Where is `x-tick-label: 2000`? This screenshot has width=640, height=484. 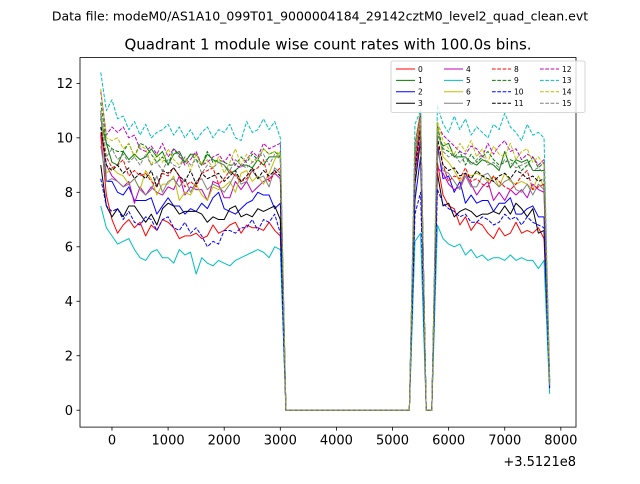
x-tick-label: 2000 is located at coordinates (224, 441).